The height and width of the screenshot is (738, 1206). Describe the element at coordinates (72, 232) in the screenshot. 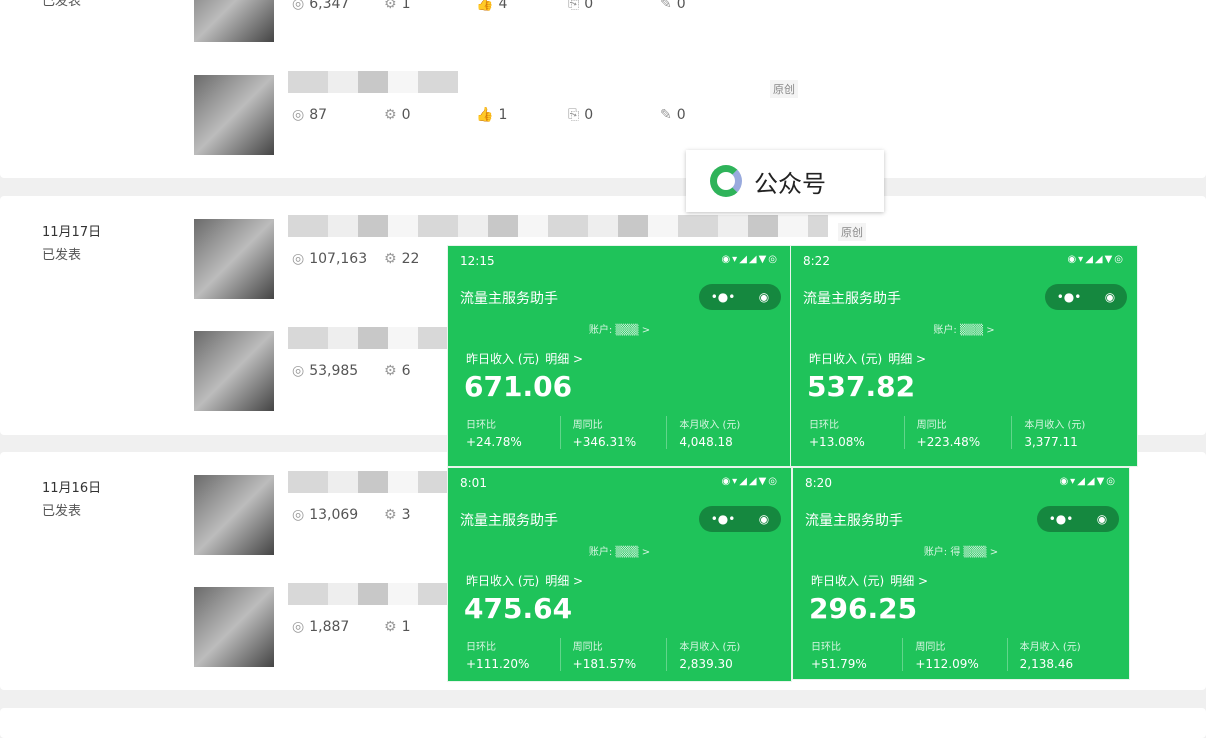

I see `date-label: 11月17日` at that location.